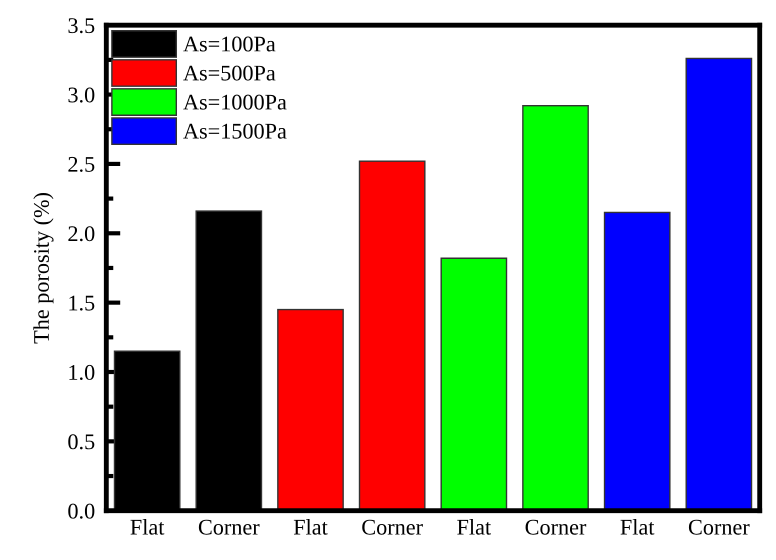  What do you see at coordinates (81, 442) in the screenshot?
I see `y-tick-label: 0.5` at bounding box center [81, 442].